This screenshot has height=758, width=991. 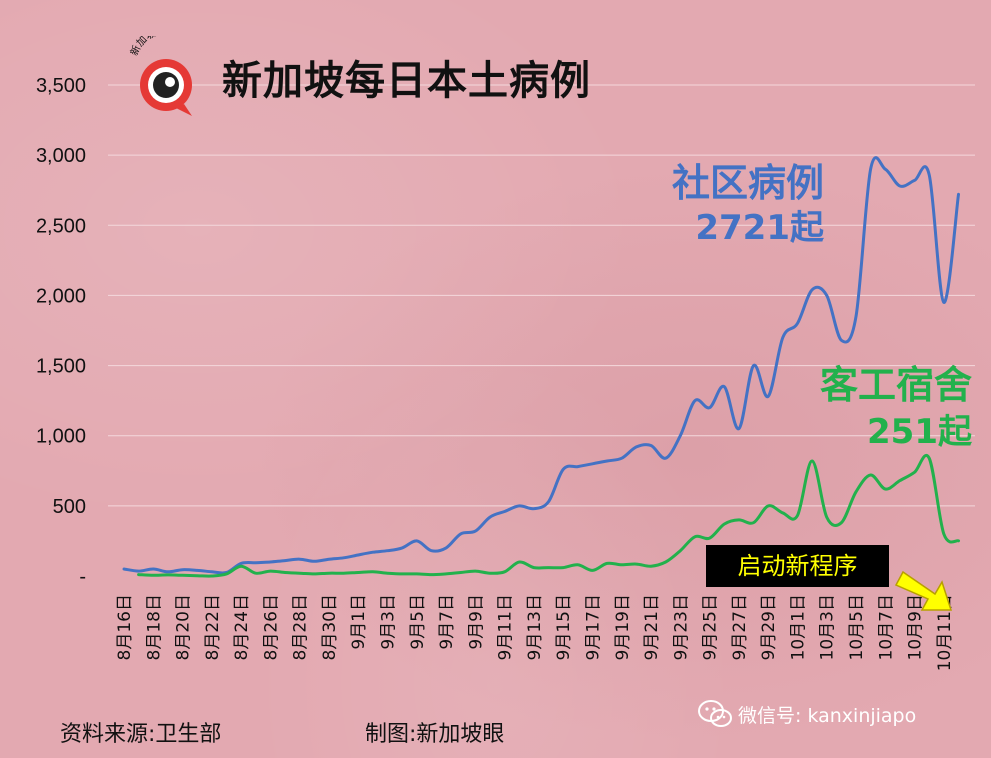 I want to click on chart-title: 新加坡每日本土病例, so click(x=406, y=81).